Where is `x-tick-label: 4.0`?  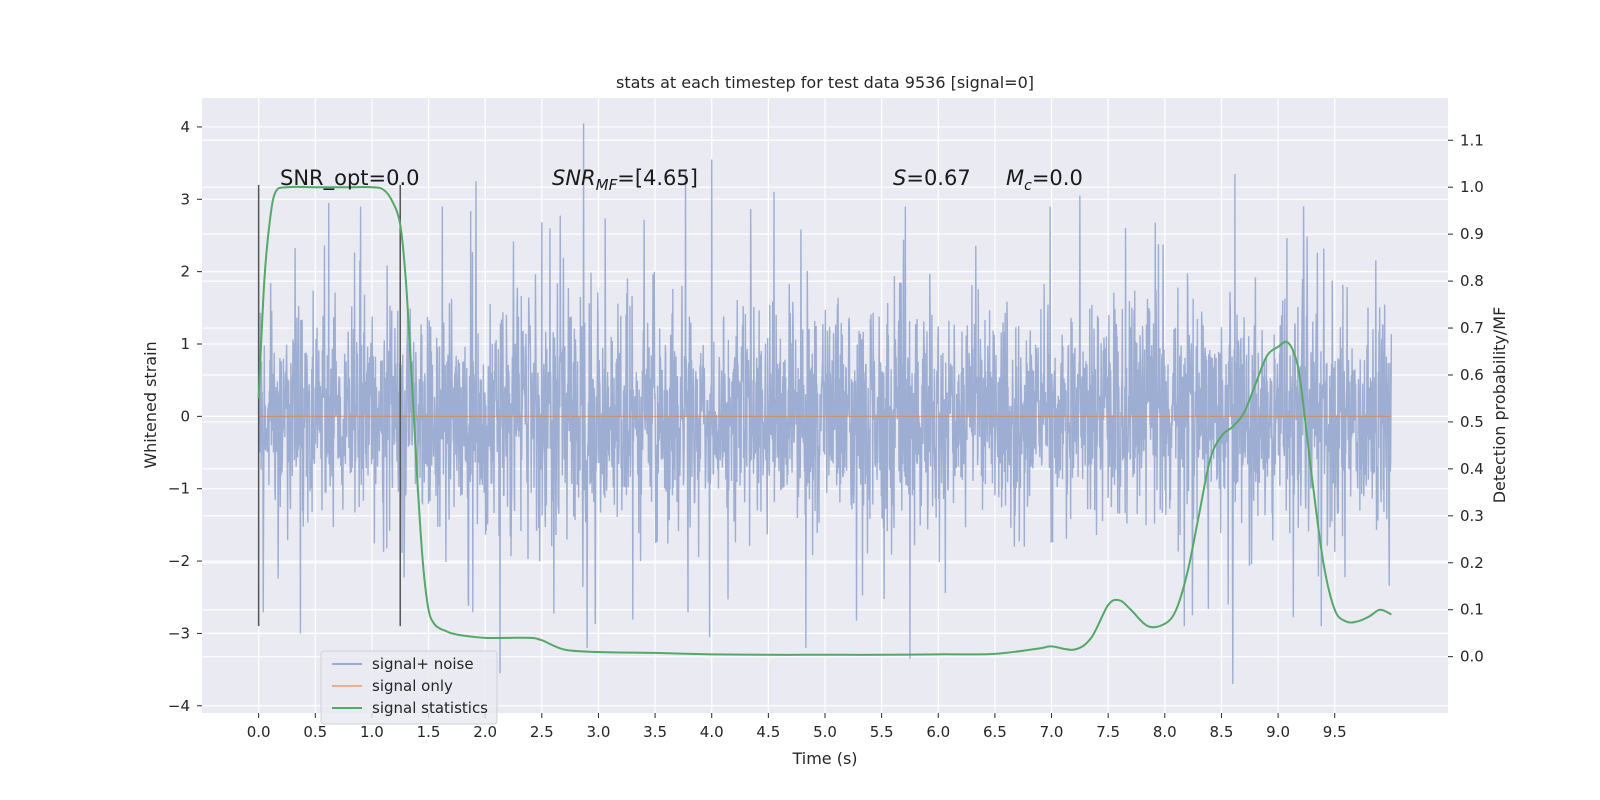 x-tick-label: 4.0 is located at coordinates (712, 732).